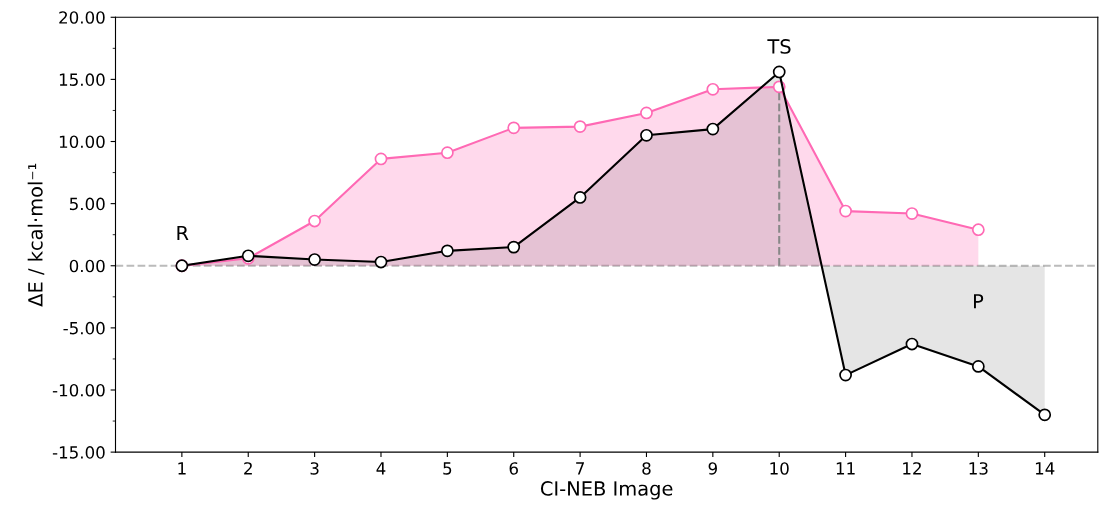  What do you see at coordinates (78, 452) in the screenshot?
I see `y-tick-label: -15.00` at bounding box center [78, 452].